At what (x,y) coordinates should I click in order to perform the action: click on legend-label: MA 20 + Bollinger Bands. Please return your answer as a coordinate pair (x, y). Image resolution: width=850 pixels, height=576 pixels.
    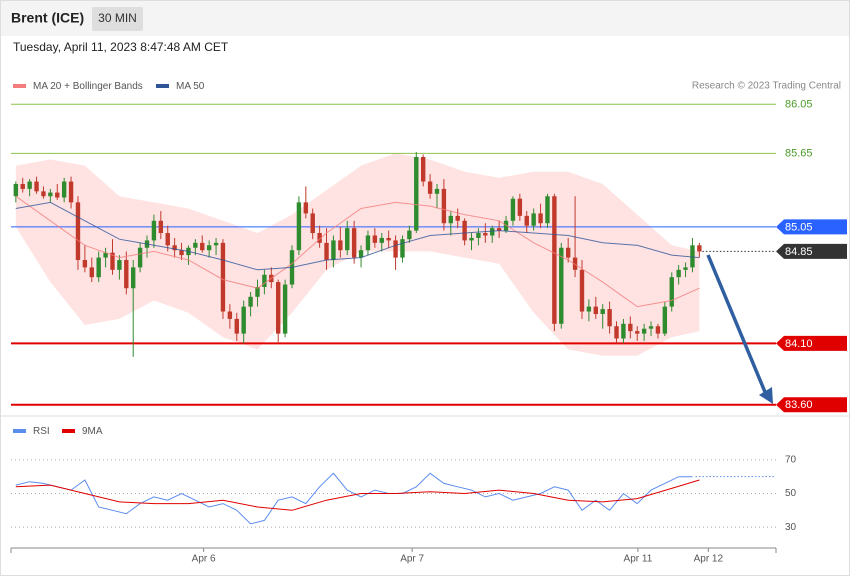
    Looking at the image, I should click on (88, 86).